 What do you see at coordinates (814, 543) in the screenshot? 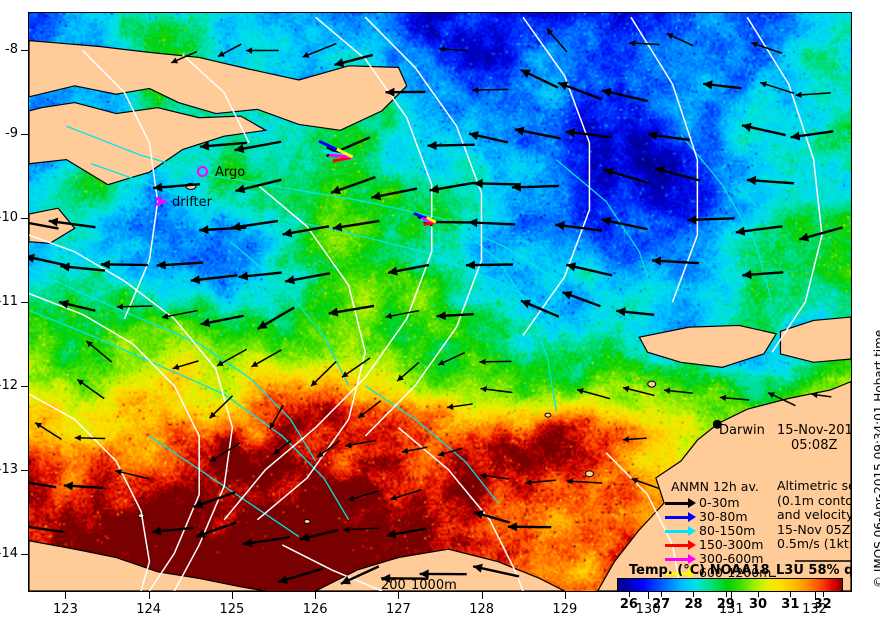
I see `altimetry-note-line-4: 0.5m/s (1kt 24h)` at bounding box center [814, 543].